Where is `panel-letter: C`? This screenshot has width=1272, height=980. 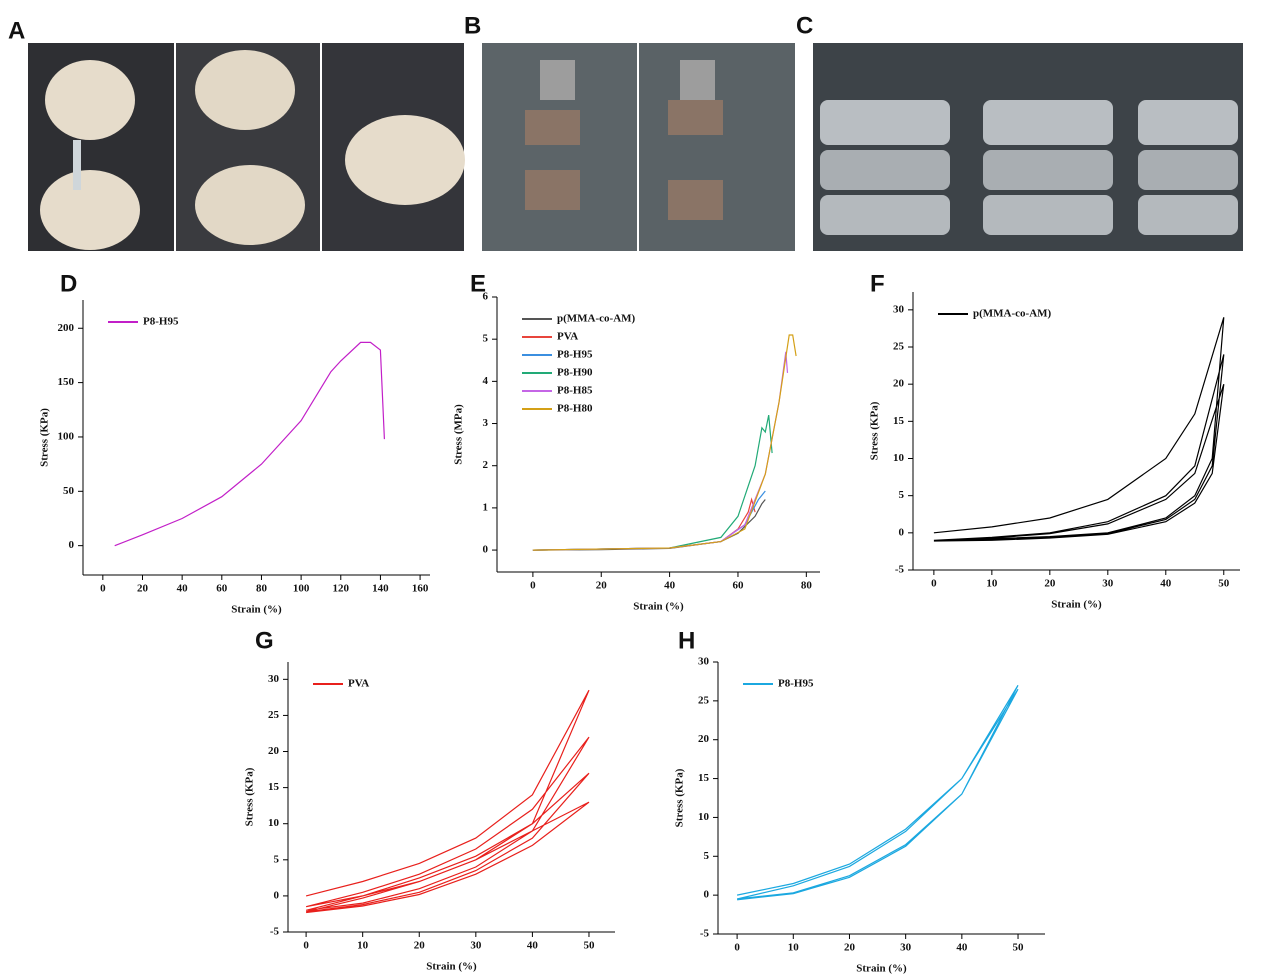 panel-letter: C is located at coordinates (804, 25).